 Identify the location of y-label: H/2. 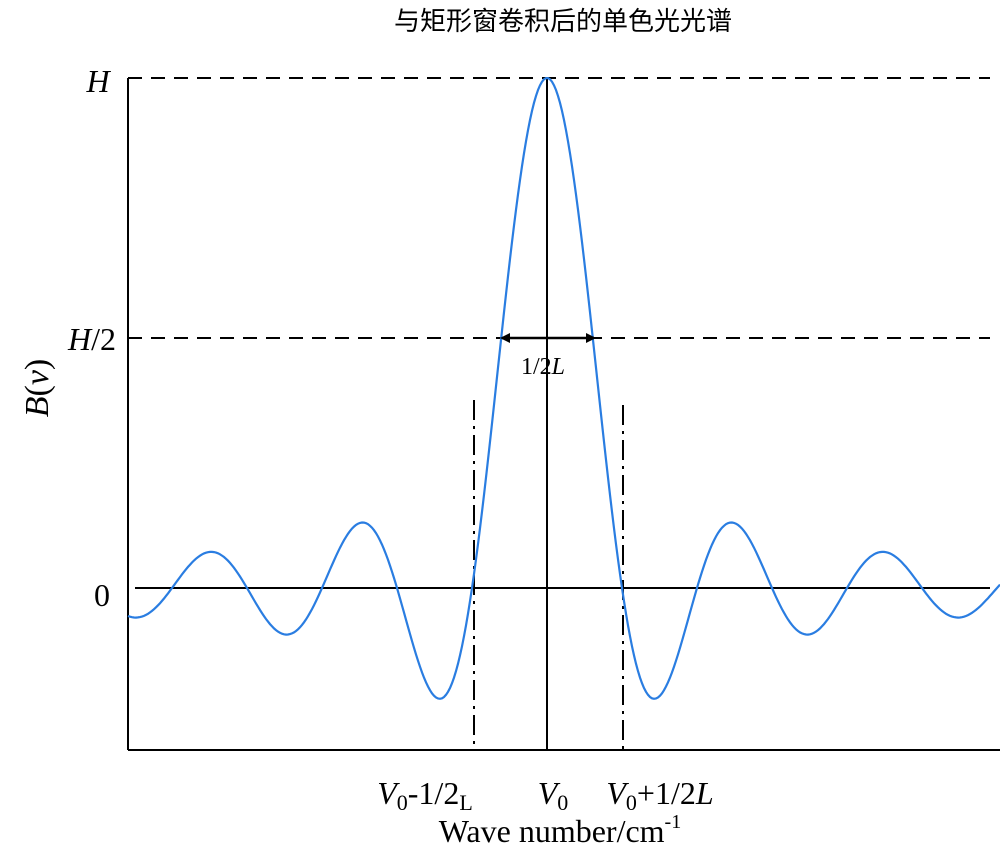
(91, 339).